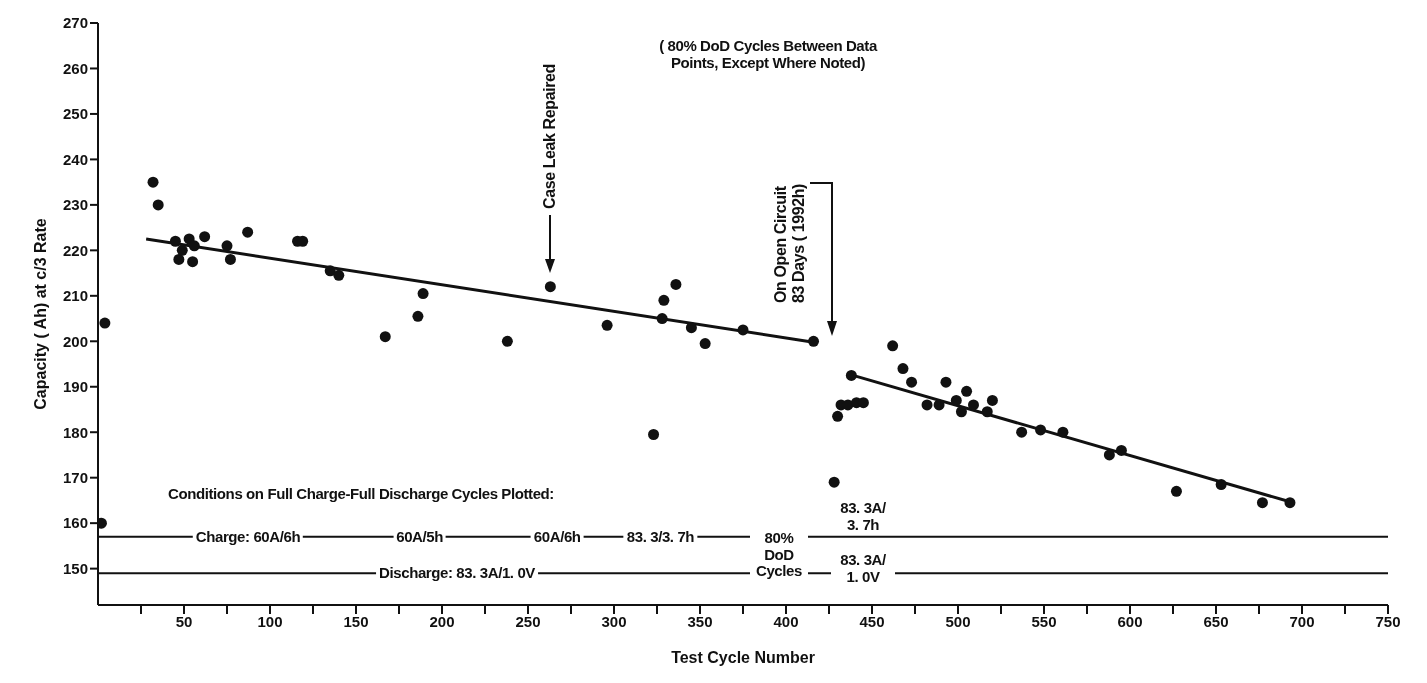 Image resolution: width=1427 pixels, height=683 pixels. Describe the element at coordinates (457, 572) in the screenshot. I see `annotation: Discharge: 83. 3A/1. 0V` at that location.